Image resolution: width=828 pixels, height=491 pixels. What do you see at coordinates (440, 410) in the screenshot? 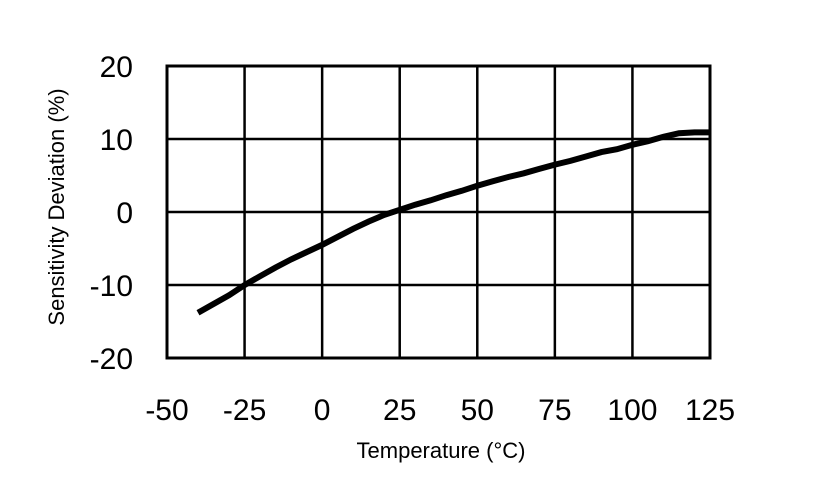
I see `x-tick-labels: -50 -25 0 25 50 75 100 125` at bounding box center [440, 410].